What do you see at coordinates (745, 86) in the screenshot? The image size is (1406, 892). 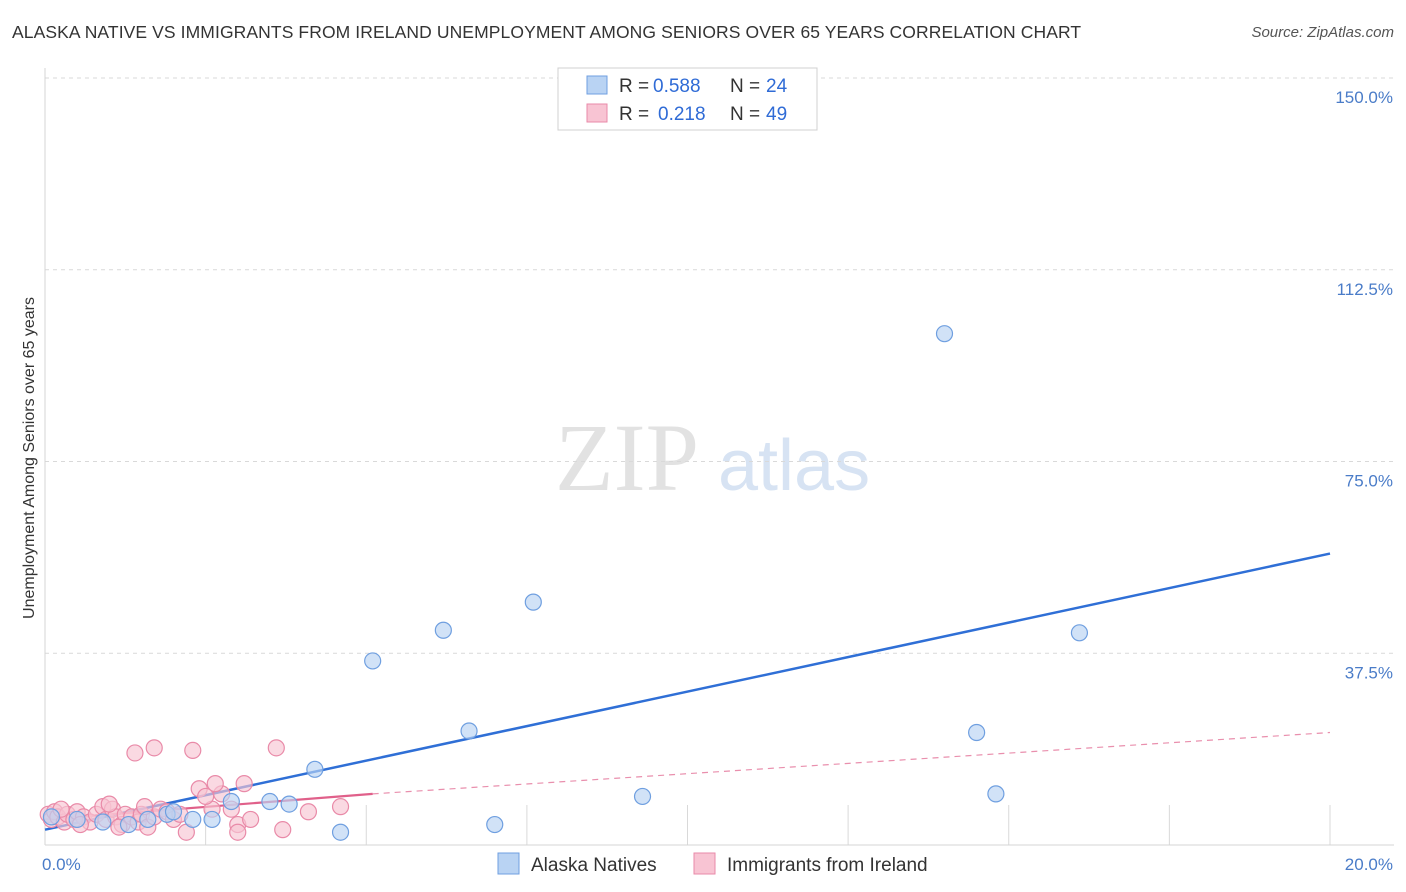 I see `legend-n-label-alaska-natives: N =` at bounding box center [745, 86].